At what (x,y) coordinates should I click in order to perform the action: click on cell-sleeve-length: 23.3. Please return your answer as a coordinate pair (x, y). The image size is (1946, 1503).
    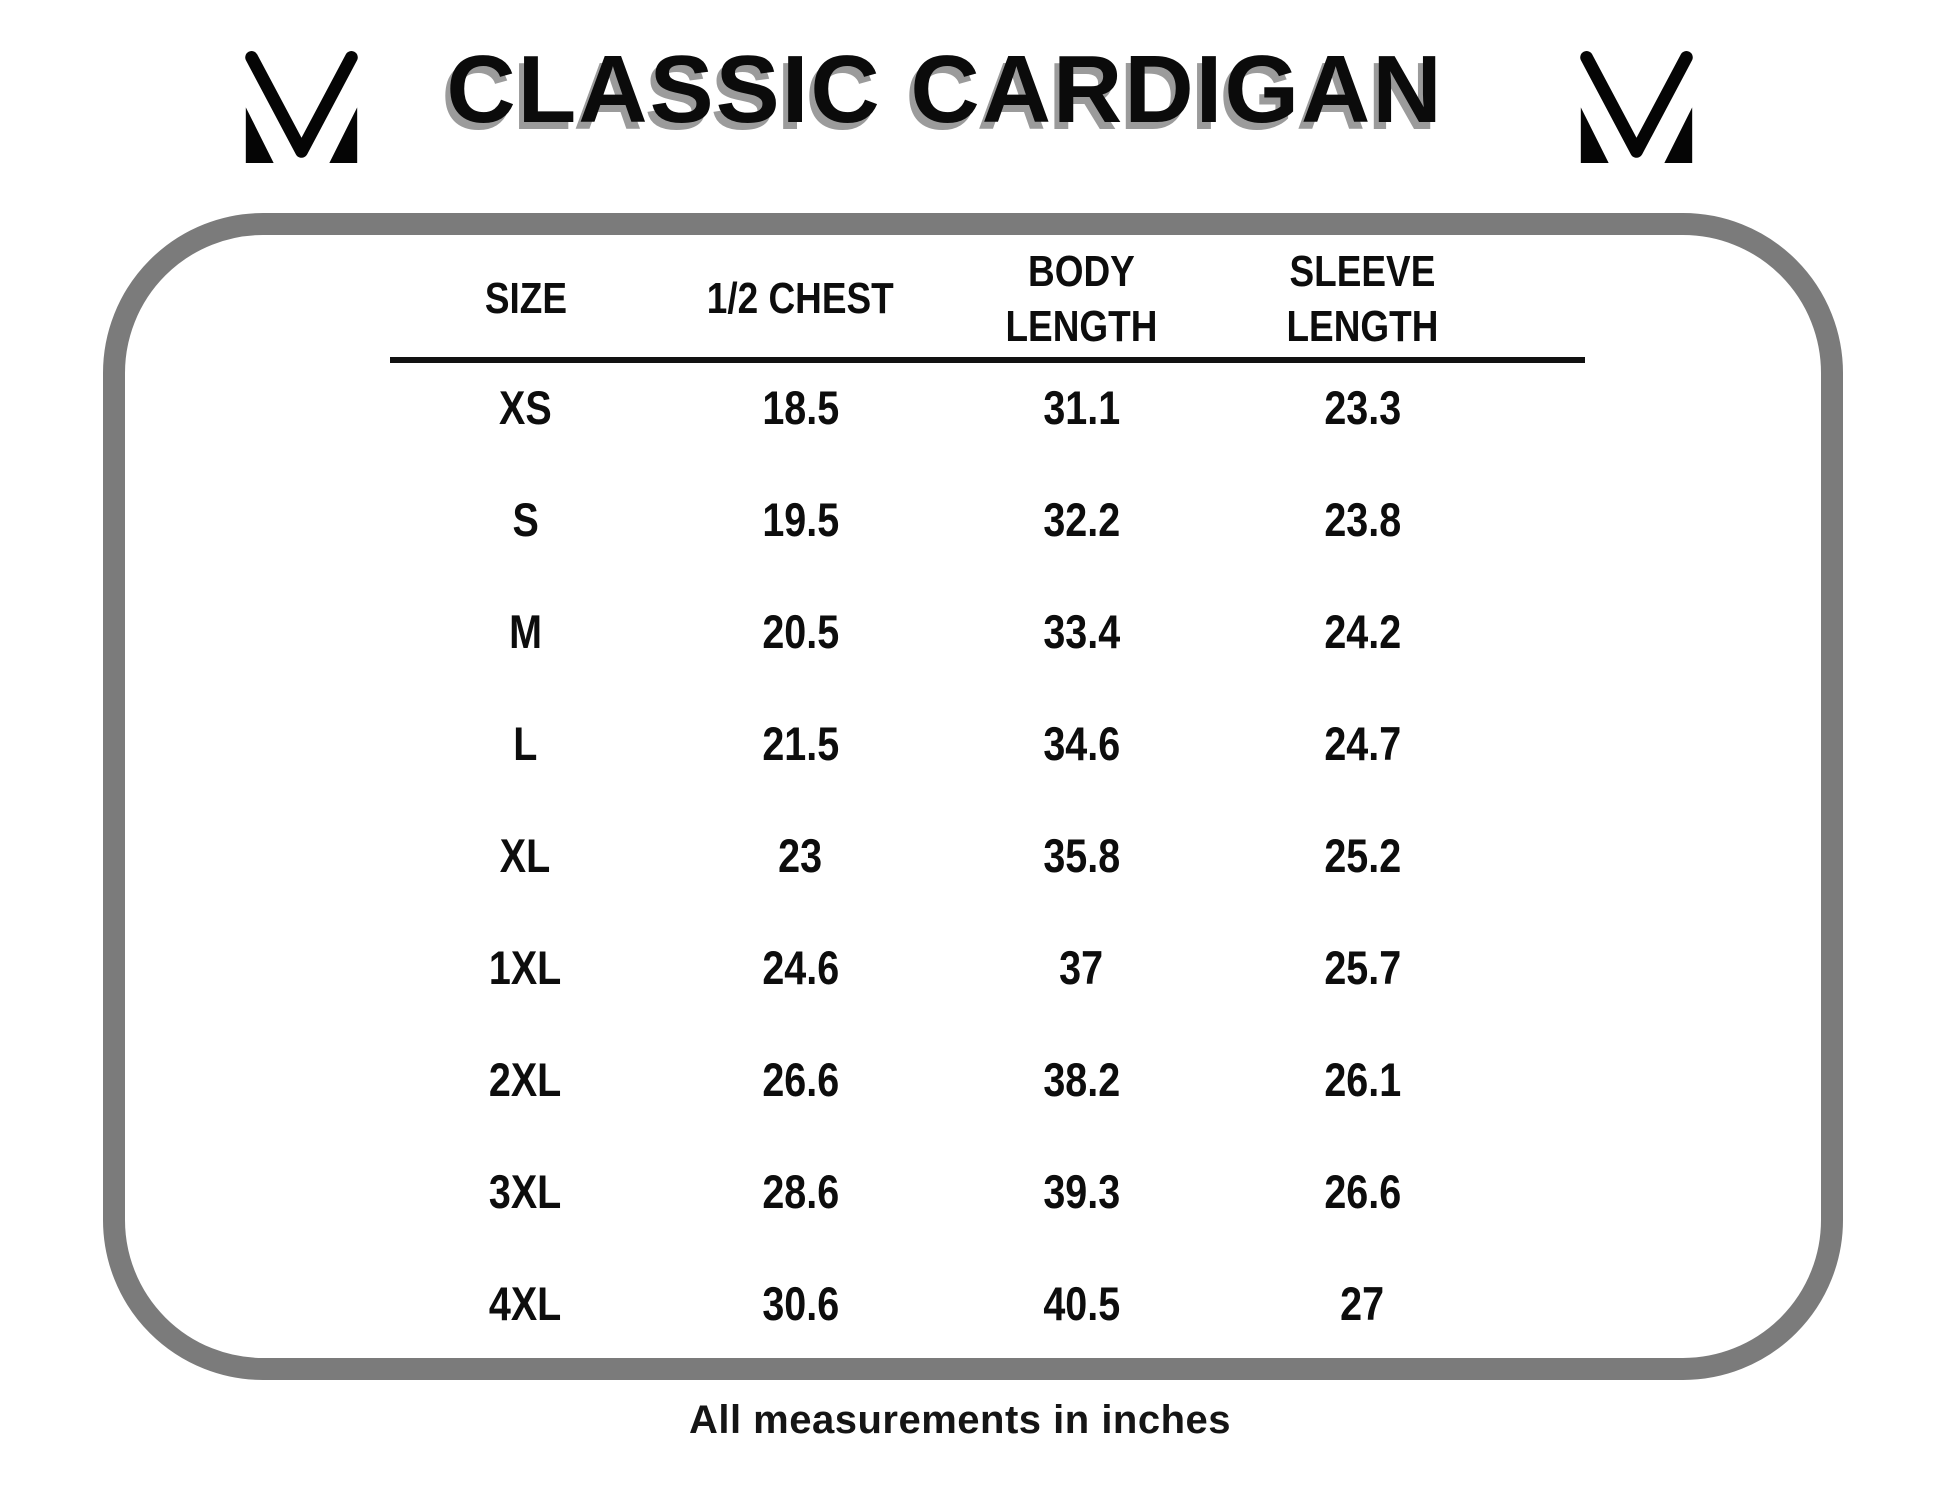
    Looking at the image, I should click on (1362, 407).